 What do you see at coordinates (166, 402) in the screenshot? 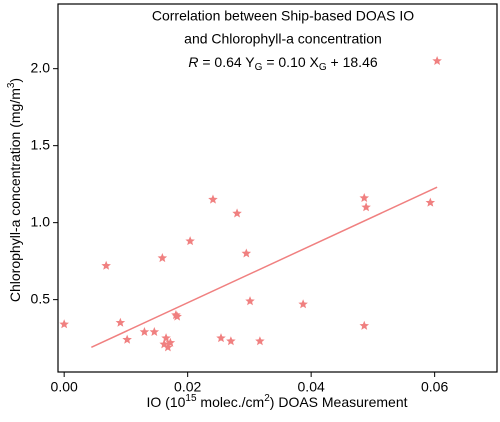
I see `label-part: IO (10` at bounding box center [166, 402].